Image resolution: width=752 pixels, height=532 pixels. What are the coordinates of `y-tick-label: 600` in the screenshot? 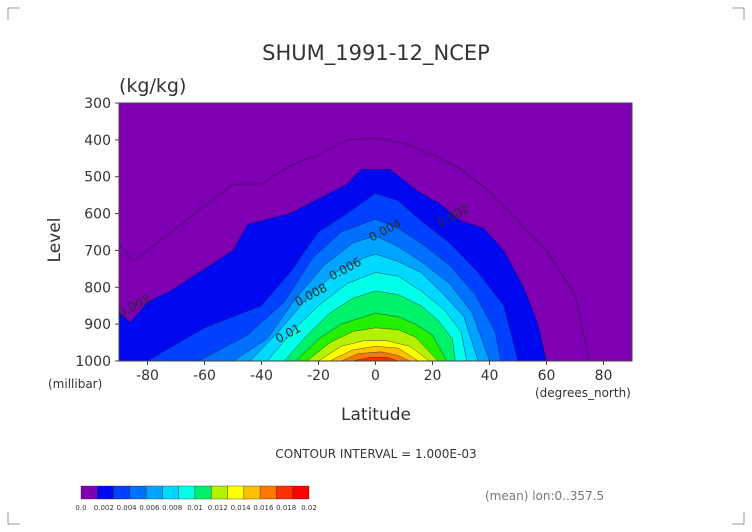 It's located at (97, 215).